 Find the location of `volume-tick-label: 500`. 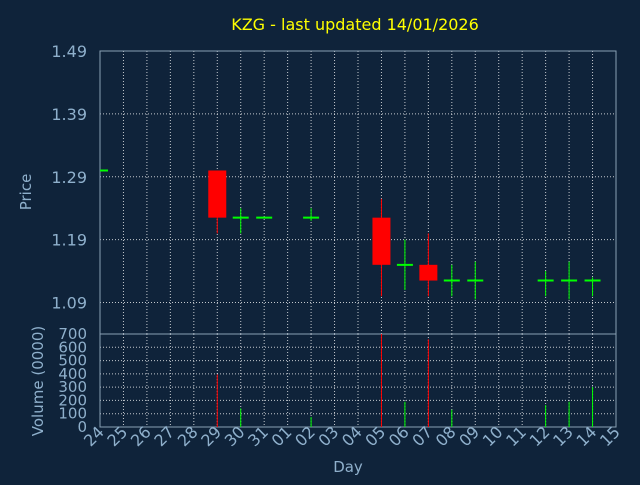

volume-tick-label: 500 is located at coordinates (72, 361).